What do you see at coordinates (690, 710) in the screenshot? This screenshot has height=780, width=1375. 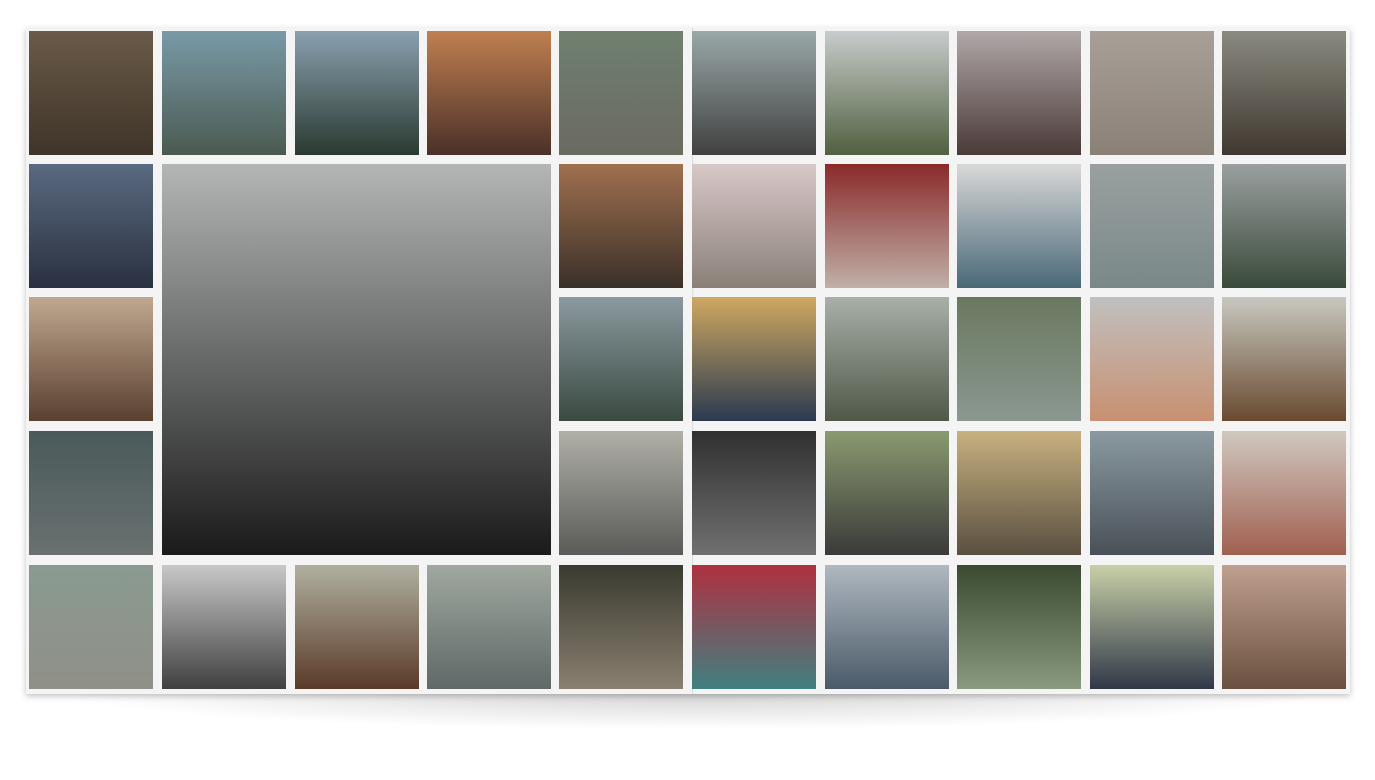 I see `book-shadow` at bounding box center [690, 710].